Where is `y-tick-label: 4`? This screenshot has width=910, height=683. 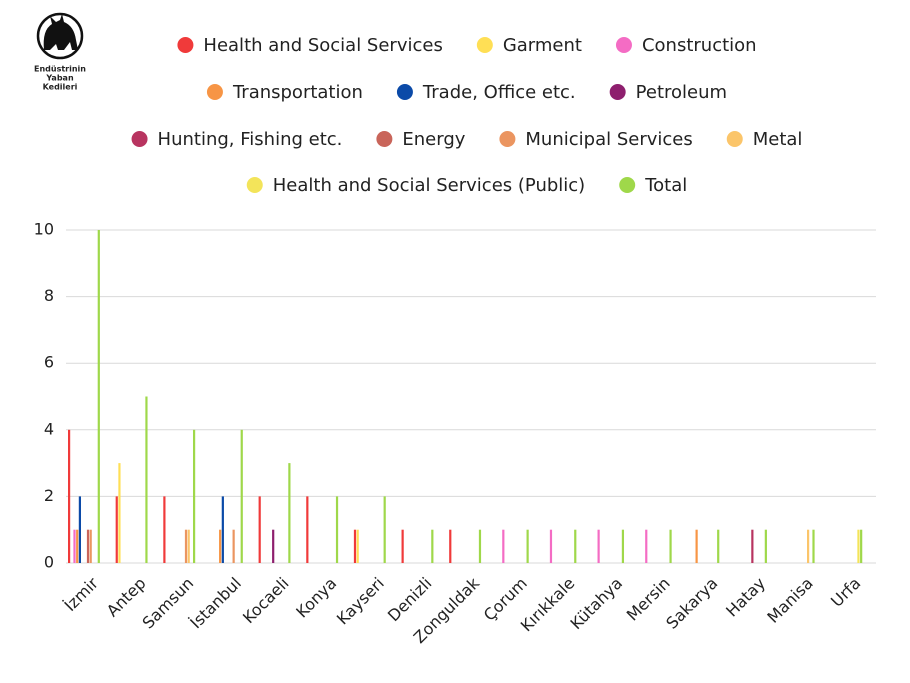 y-tick-label: 4 is located at coordinates (49, 428).